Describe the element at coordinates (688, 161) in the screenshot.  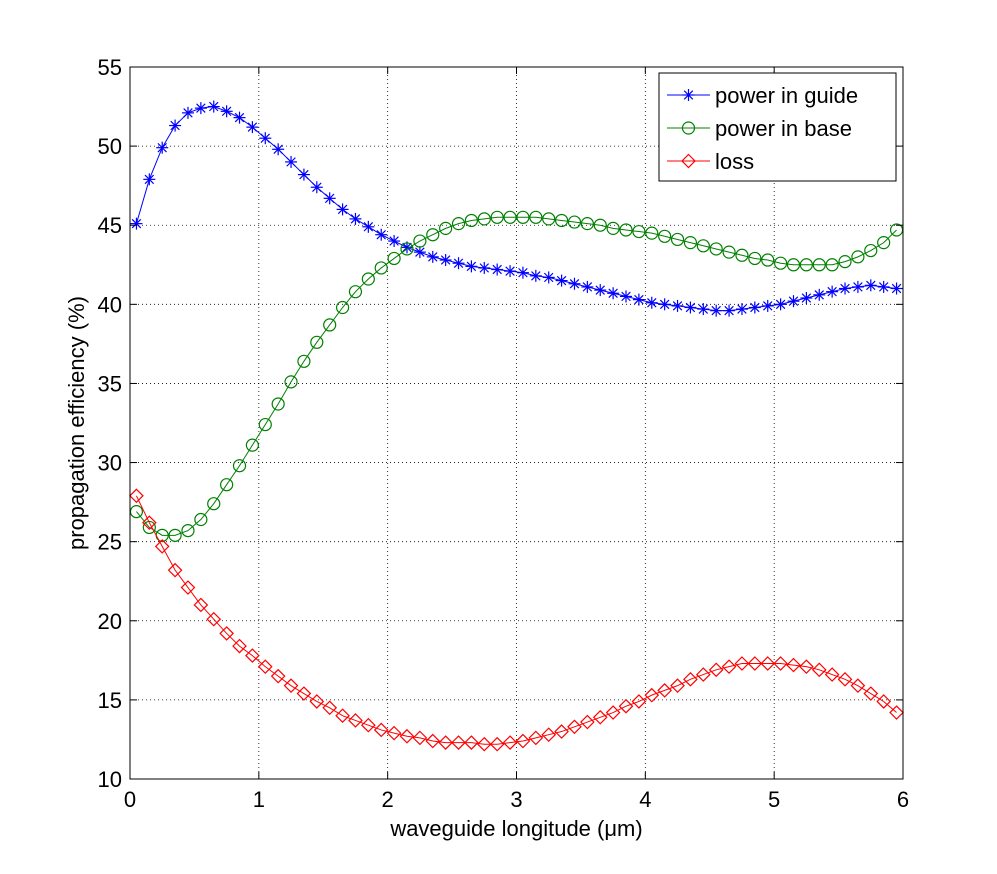
I see `legend-marker` at that location.